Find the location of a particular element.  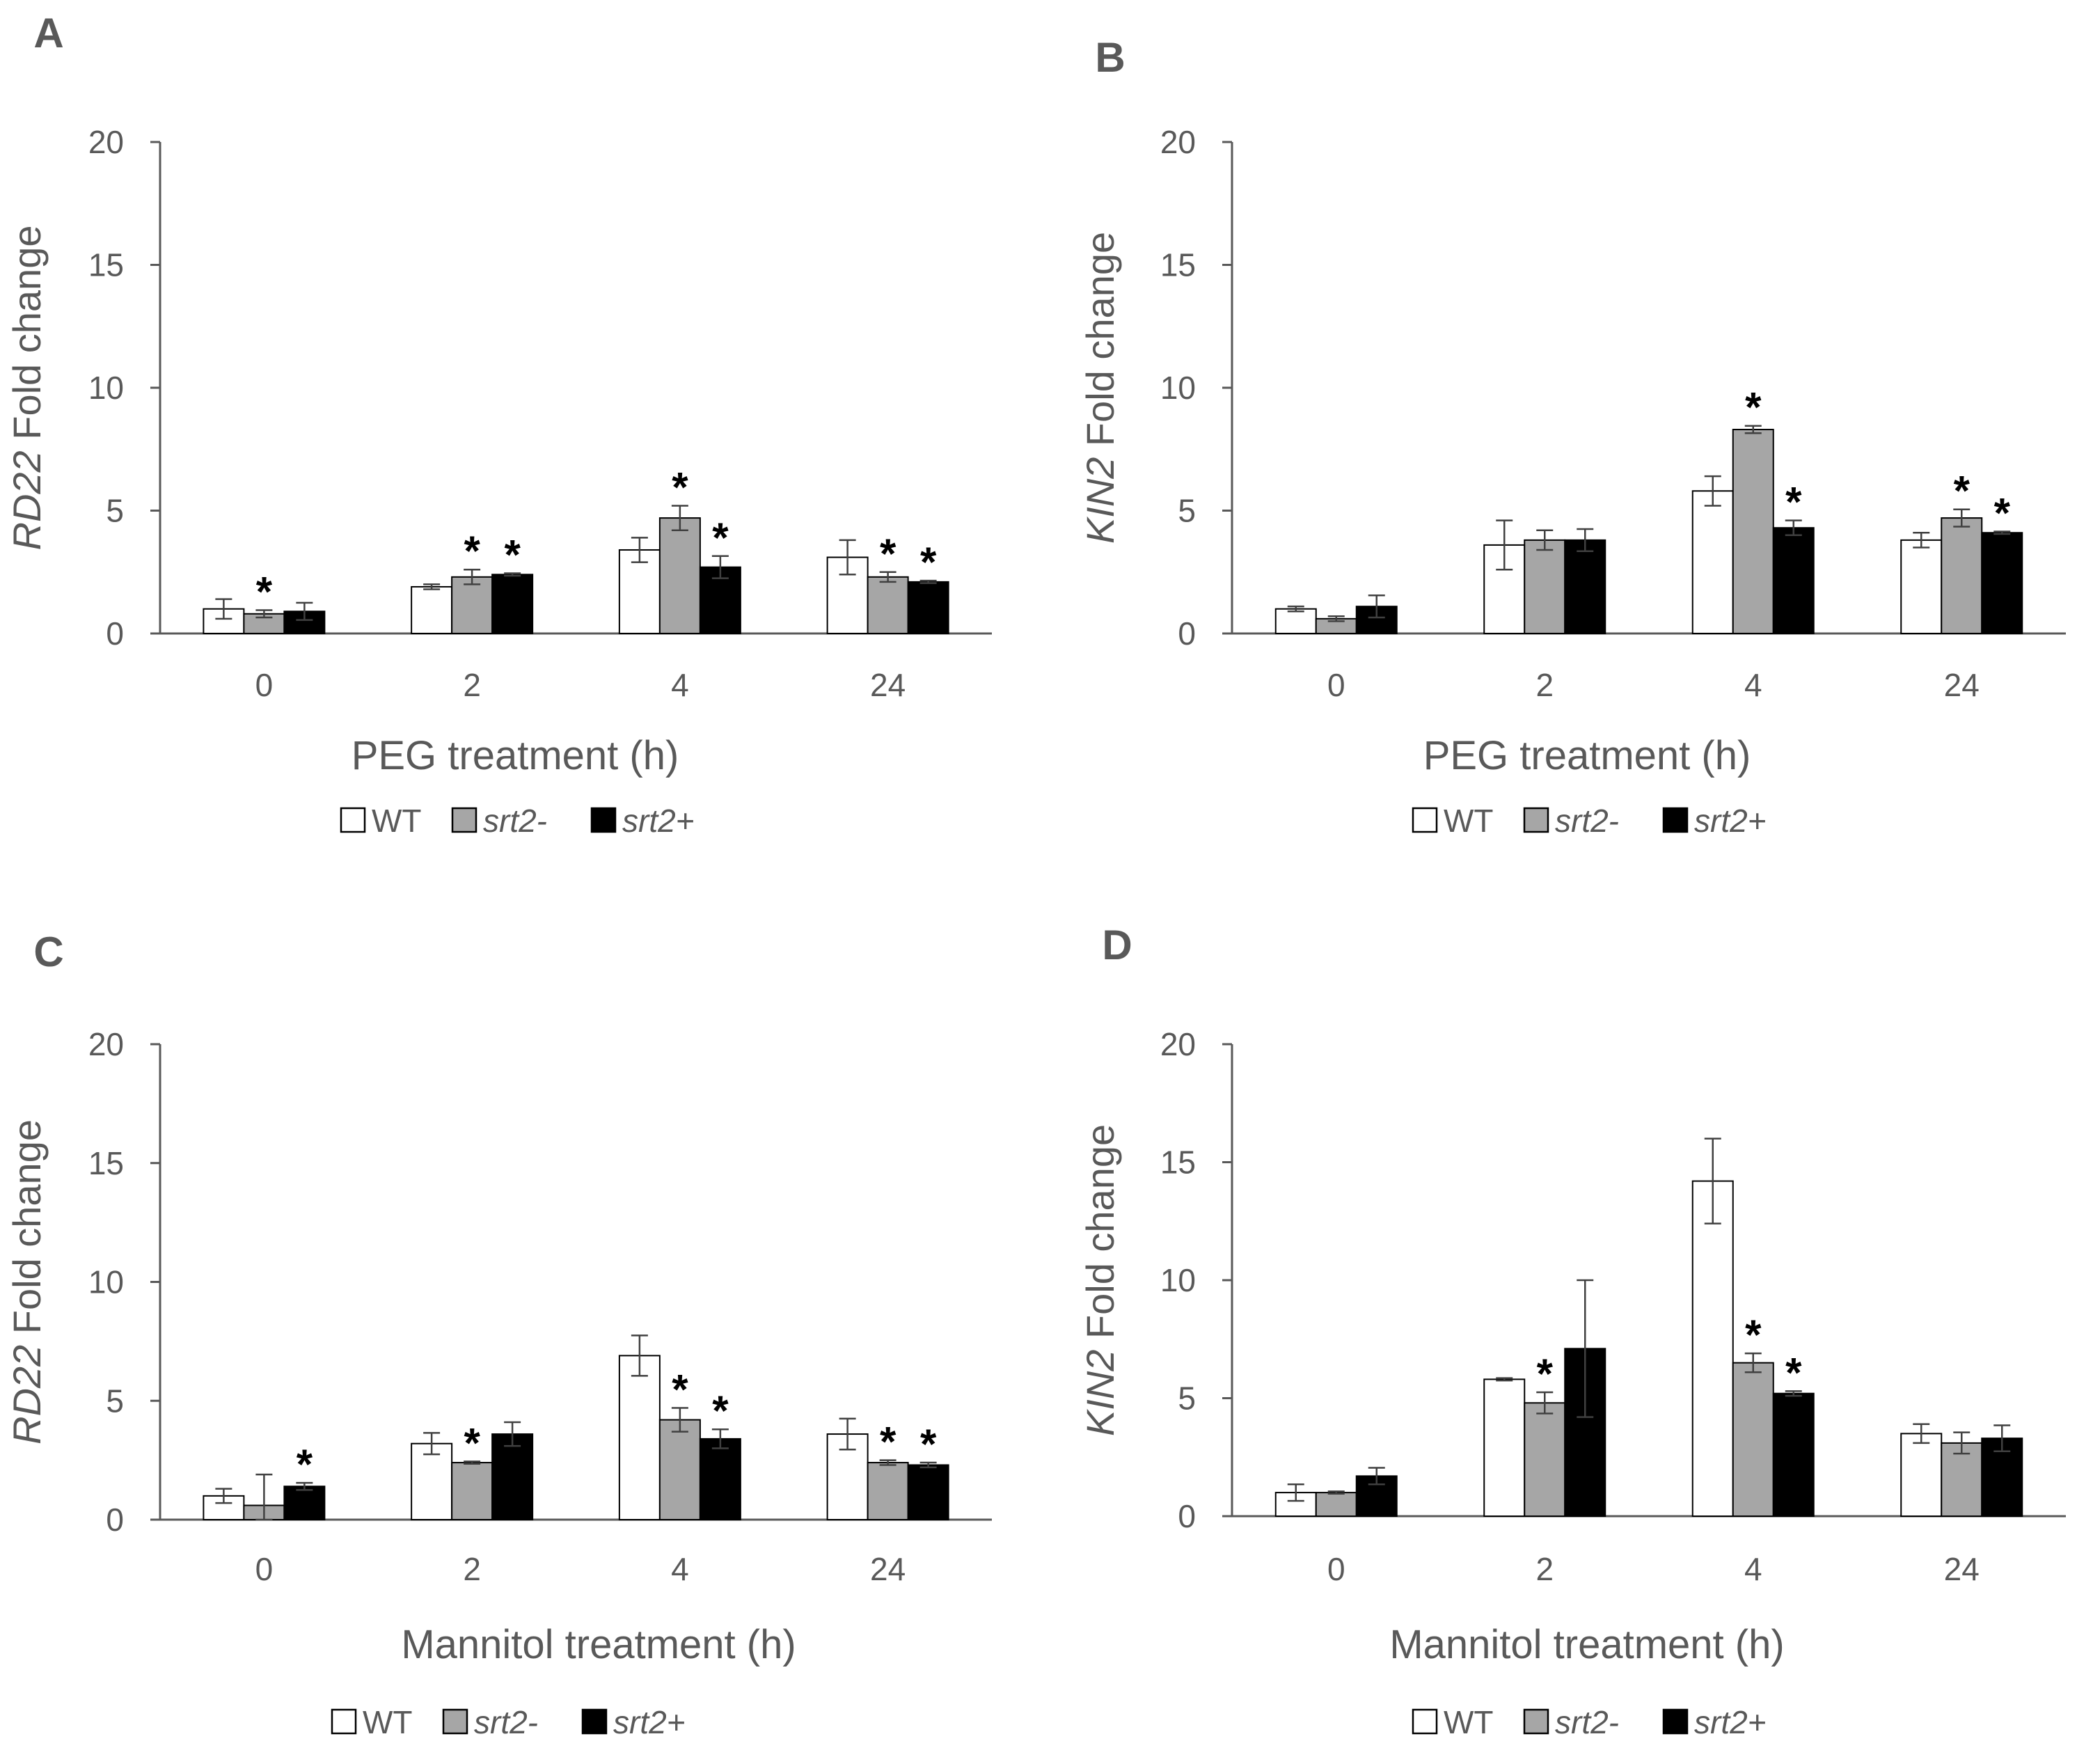

y-axis-label-gene: RD22 is located at coordinates (27, 1394).